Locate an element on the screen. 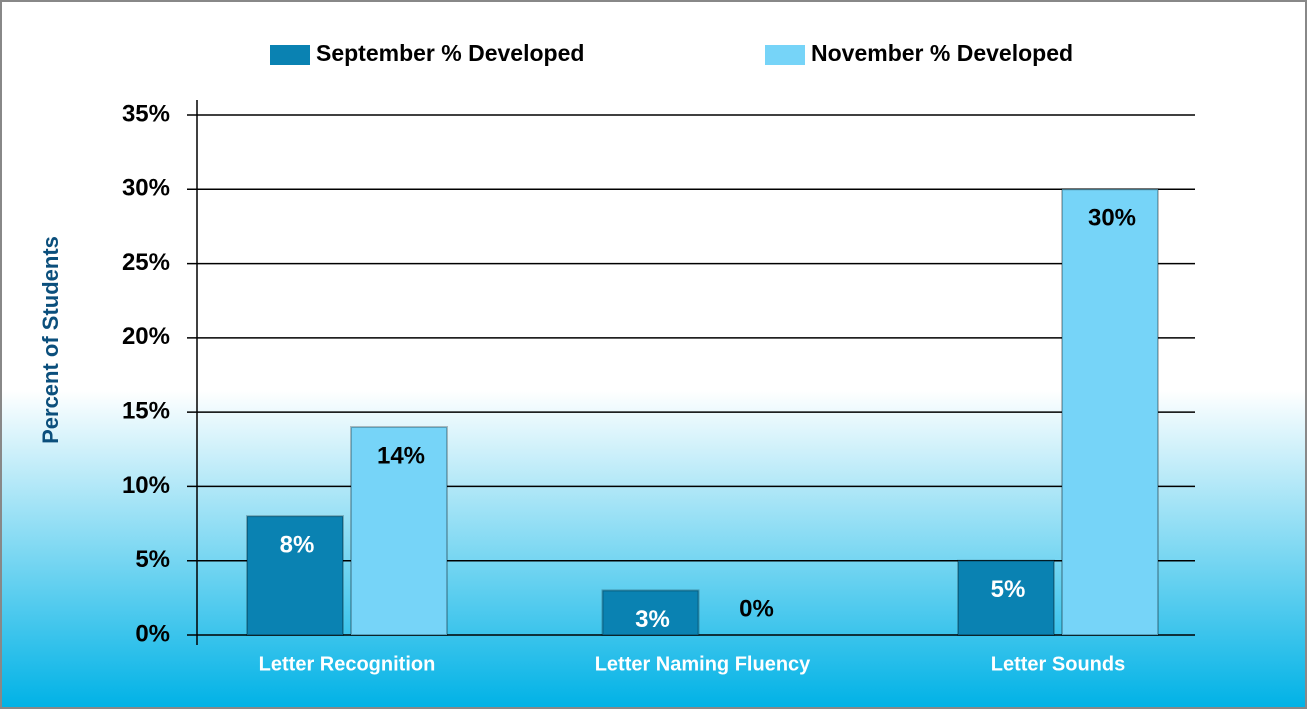 The width and height of the screenshot is (1307, 709). legend-label: September % Developed is located at coordinates (450, 53).